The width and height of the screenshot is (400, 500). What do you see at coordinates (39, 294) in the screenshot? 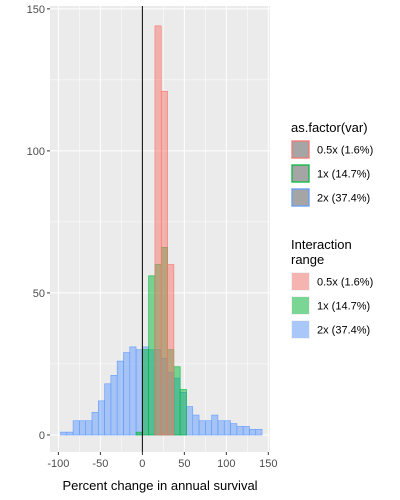
I see `y-tick-label: 50` at bounding box center [39, 294].